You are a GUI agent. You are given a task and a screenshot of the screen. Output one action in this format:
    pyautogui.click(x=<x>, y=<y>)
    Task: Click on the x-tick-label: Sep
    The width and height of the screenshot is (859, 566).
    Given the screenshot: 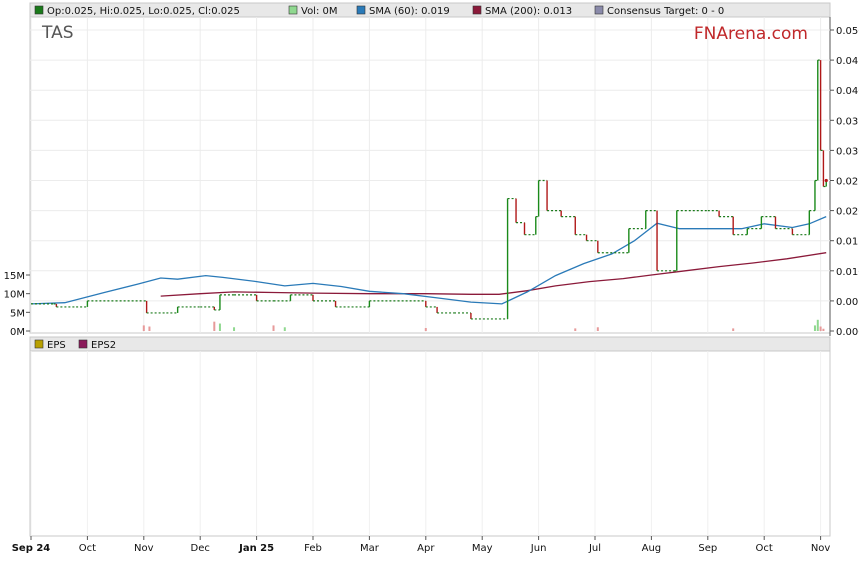 What is the action you would take?
    pyautogui.click(x=707, y=548)
    